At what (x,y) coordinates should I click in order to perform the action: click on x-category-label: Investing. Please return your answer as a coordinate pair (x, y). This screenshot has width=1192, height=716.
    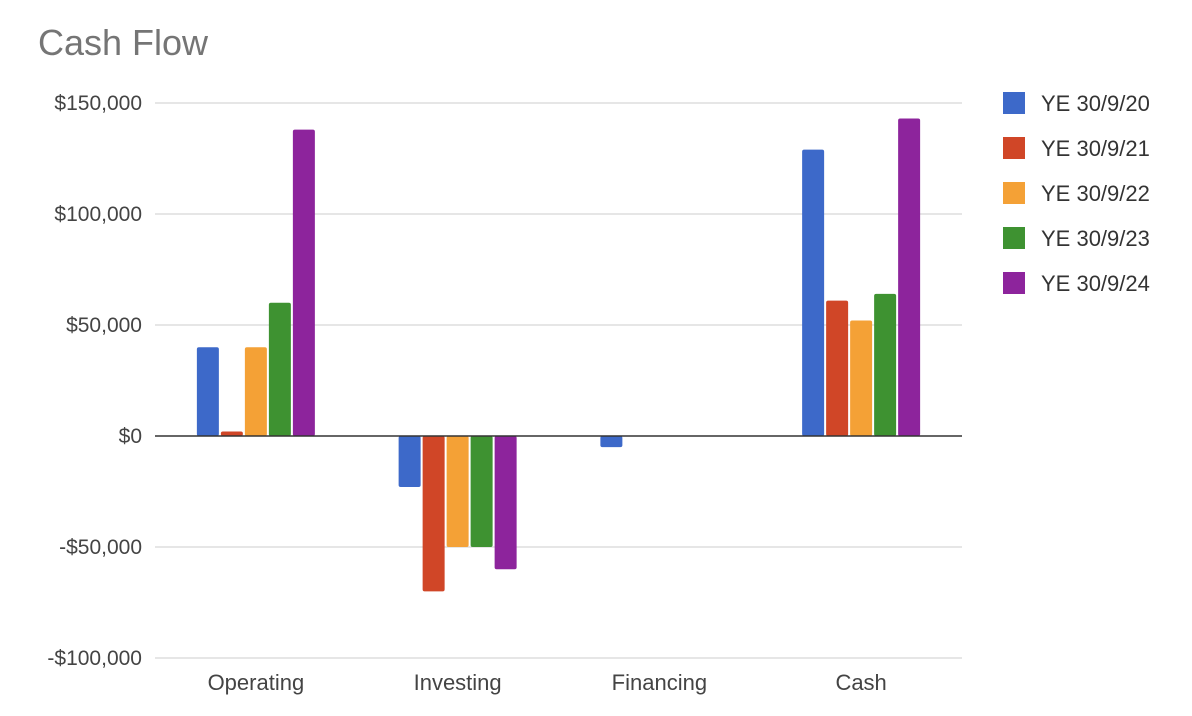
    Looking at the image, I should click on (458, 682).